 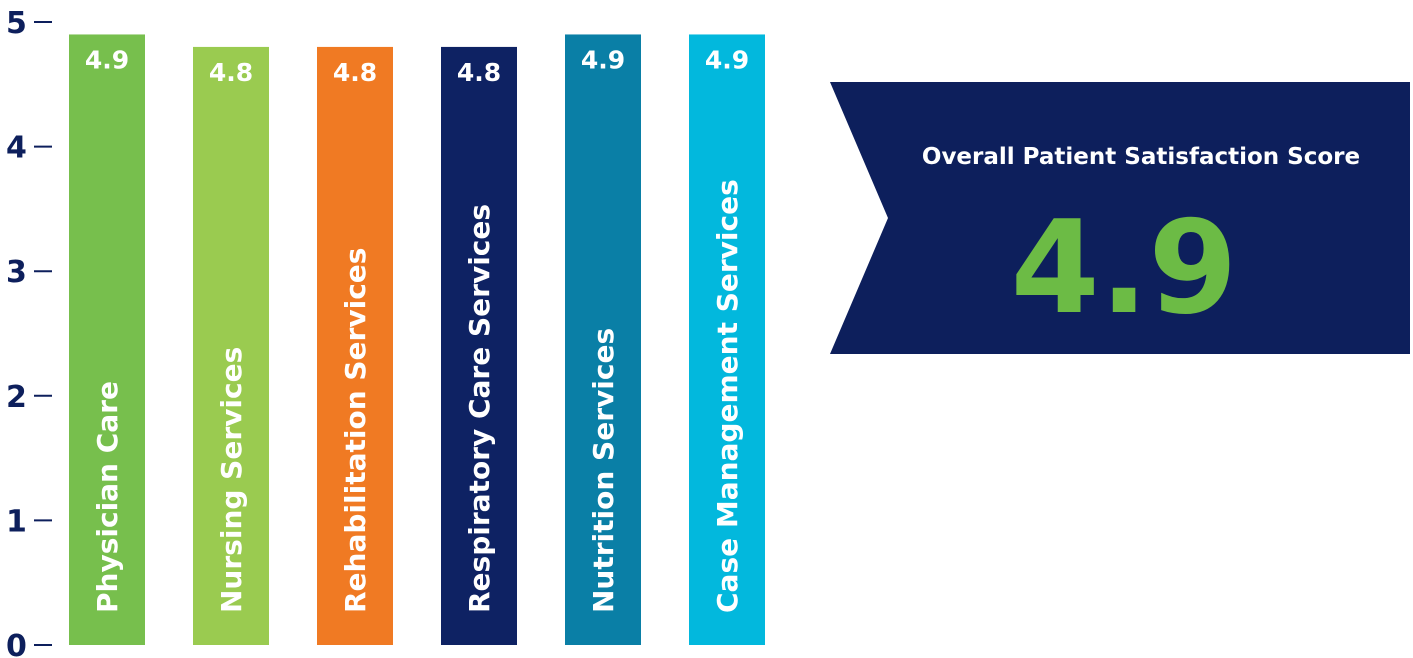 I want to click on bar-category-label: Respiratory Care Services, so click(x=479, y=408).